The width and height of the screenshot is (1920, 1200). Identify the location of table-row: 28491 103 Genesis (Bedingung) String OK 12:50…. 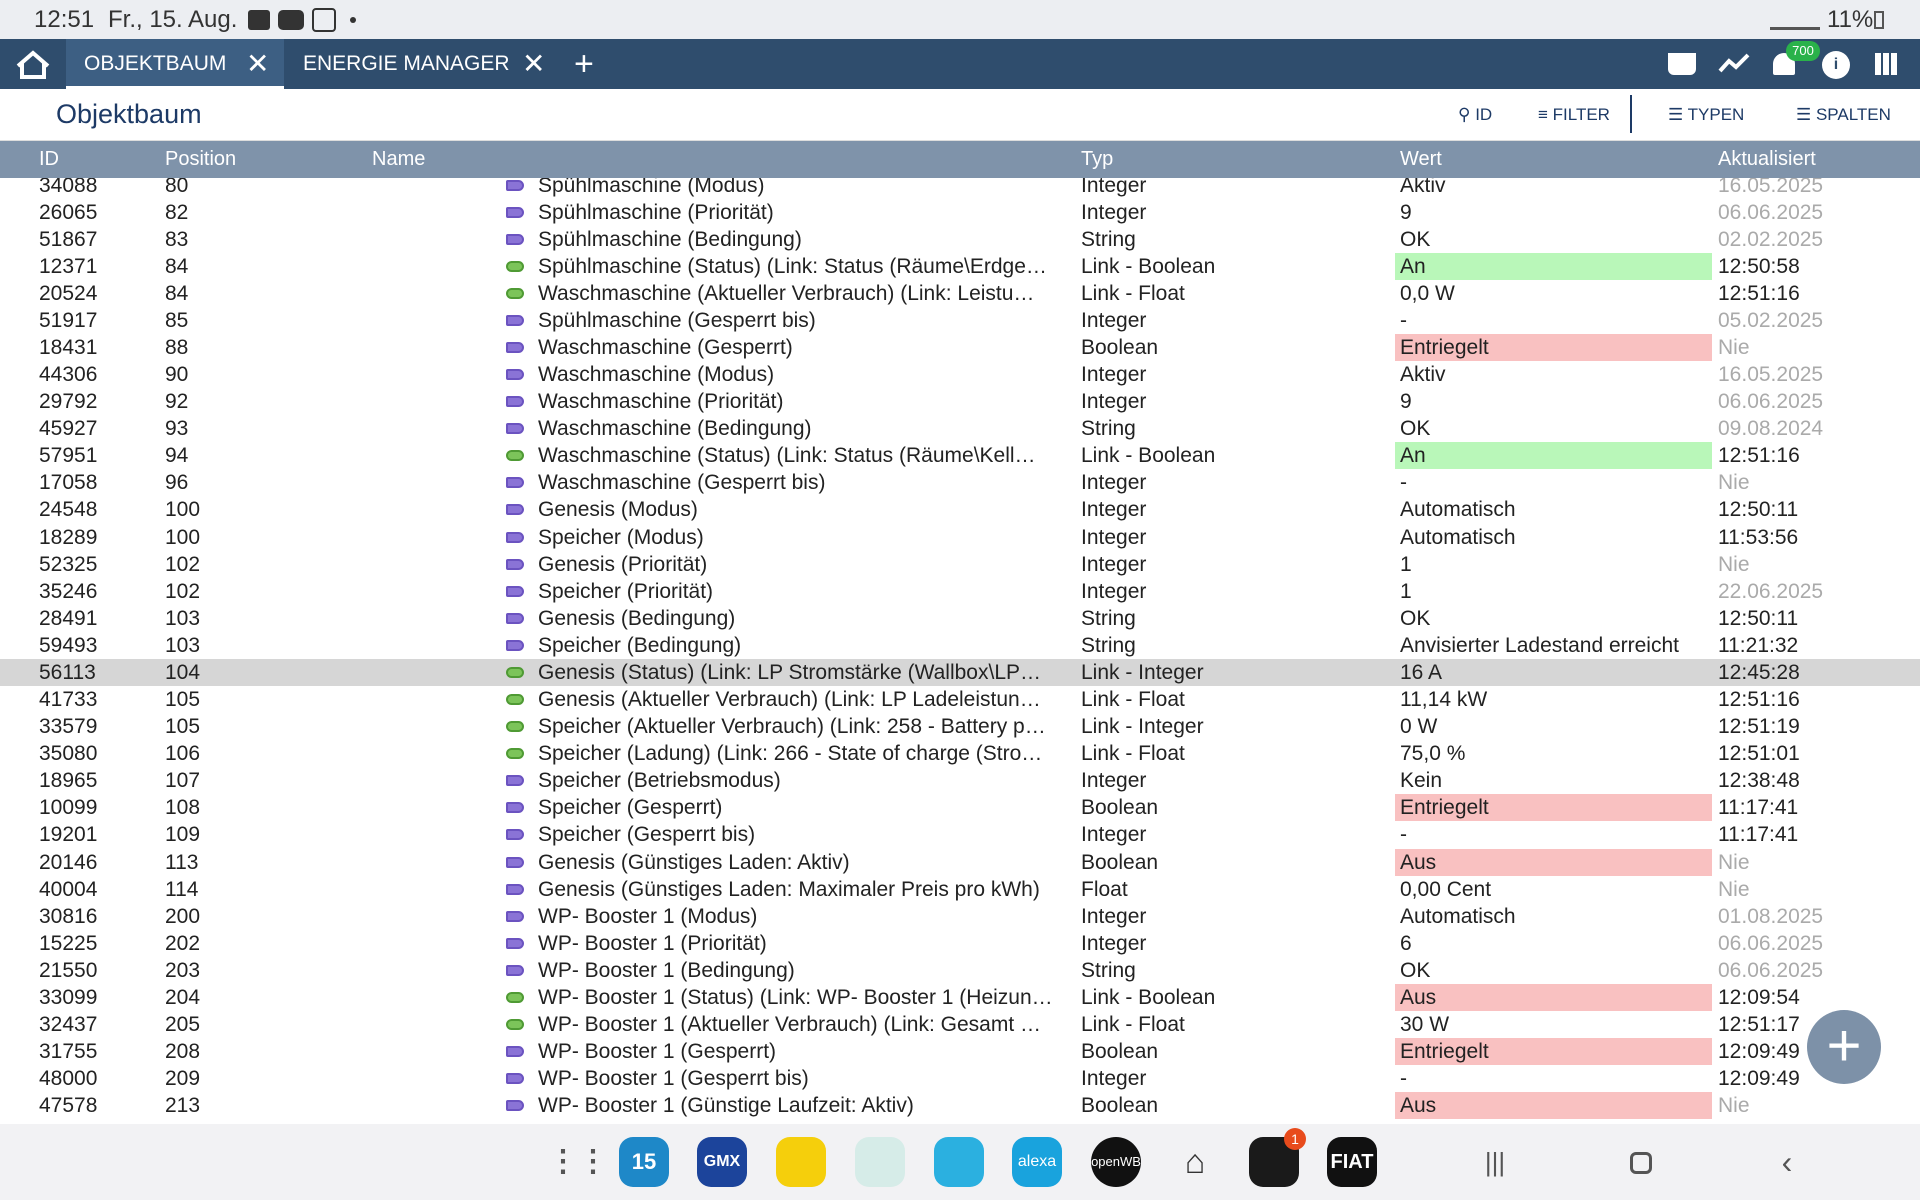
(960, 618).